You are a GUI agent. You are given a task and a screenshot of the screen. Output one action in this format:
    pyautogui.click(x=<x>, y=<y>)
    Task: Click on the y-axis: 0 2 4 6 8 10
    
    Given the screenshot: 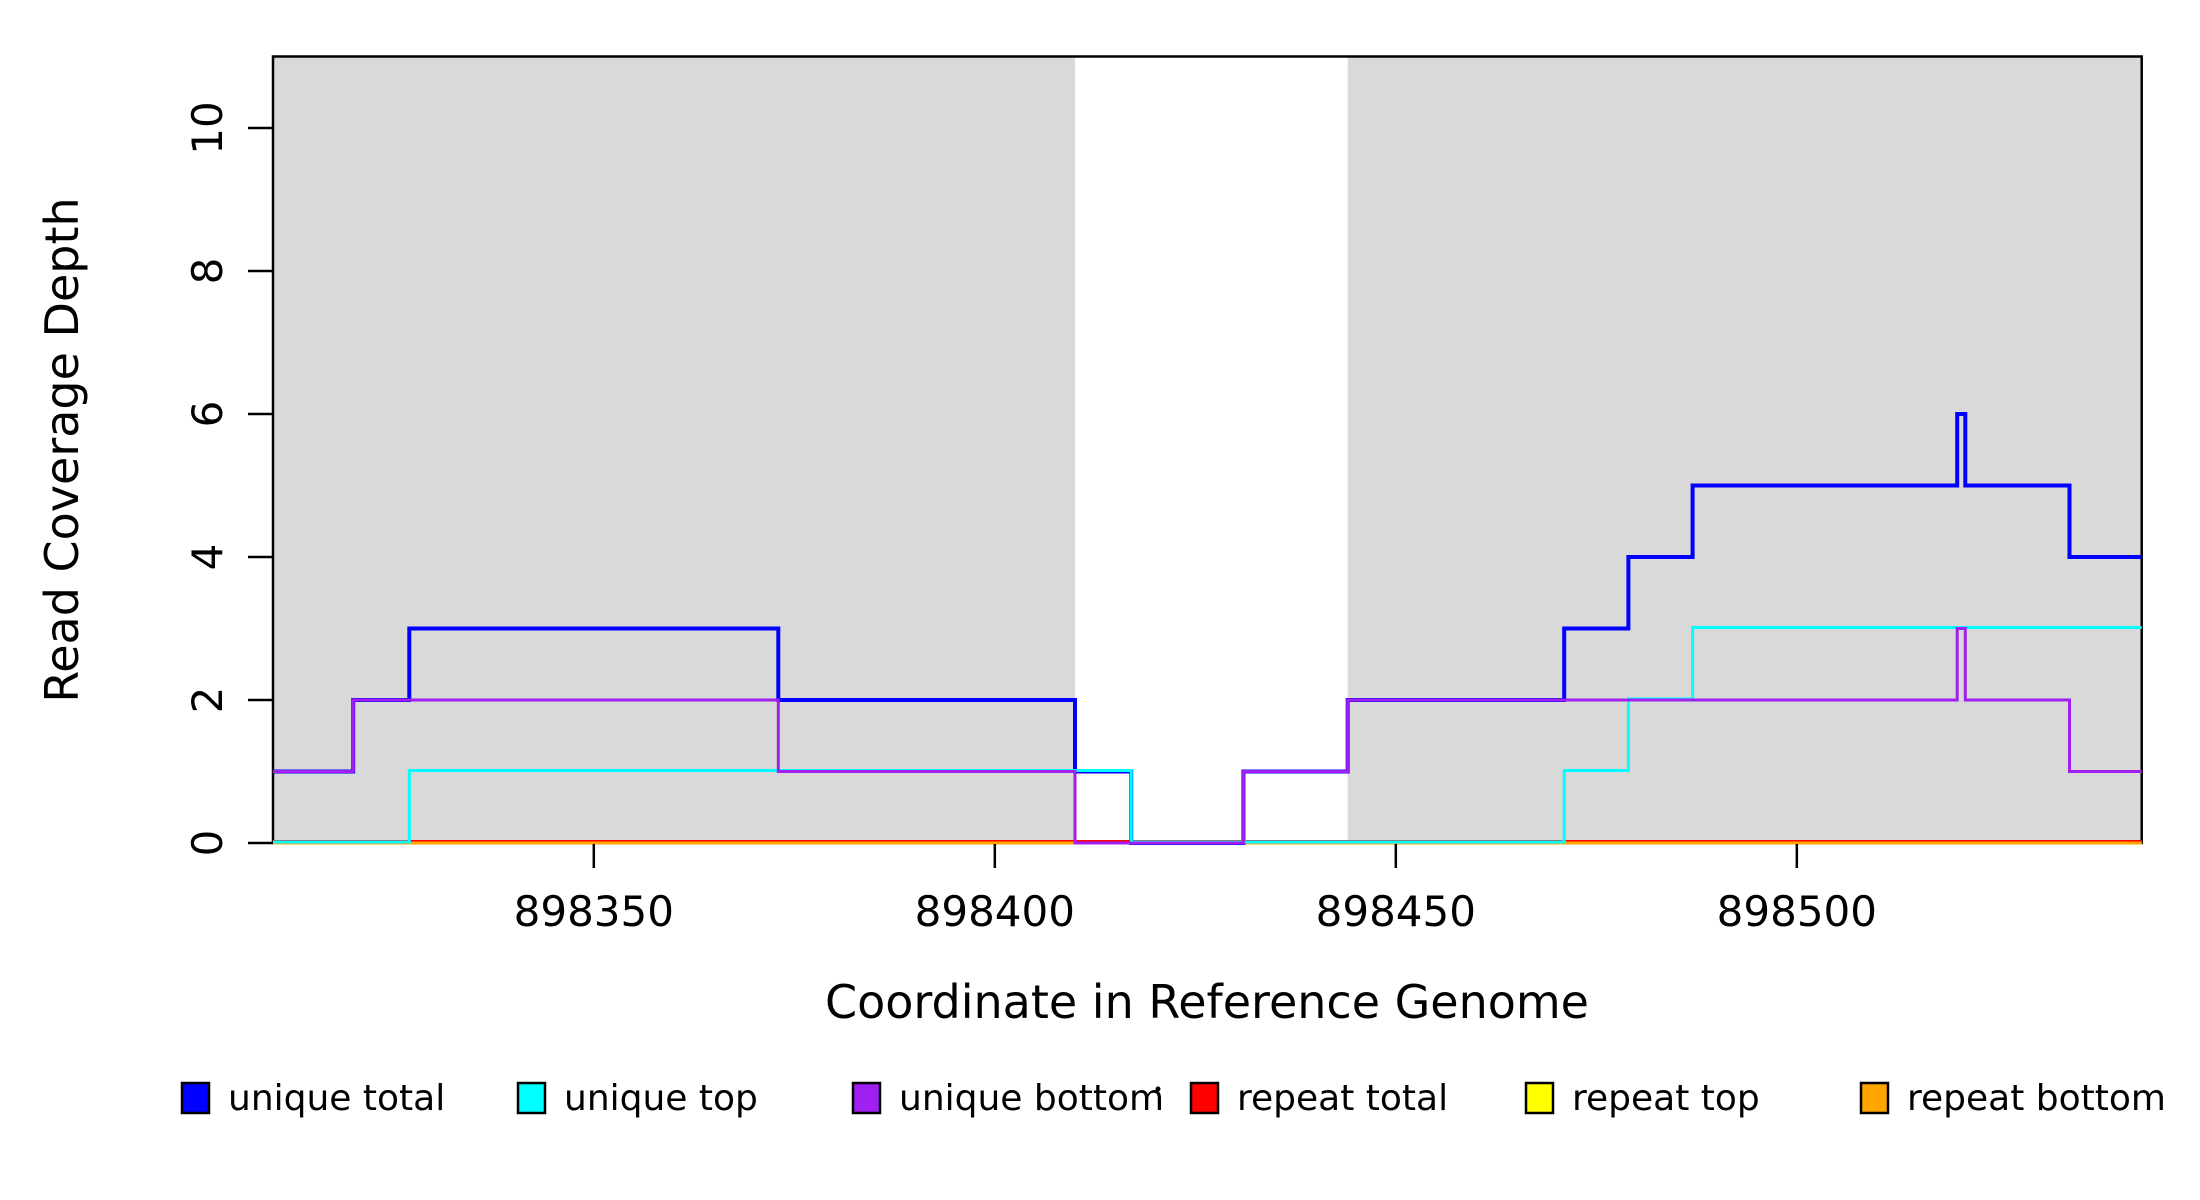 What is the action you would take?
    pyautogui.click(x=227, y=478)
    